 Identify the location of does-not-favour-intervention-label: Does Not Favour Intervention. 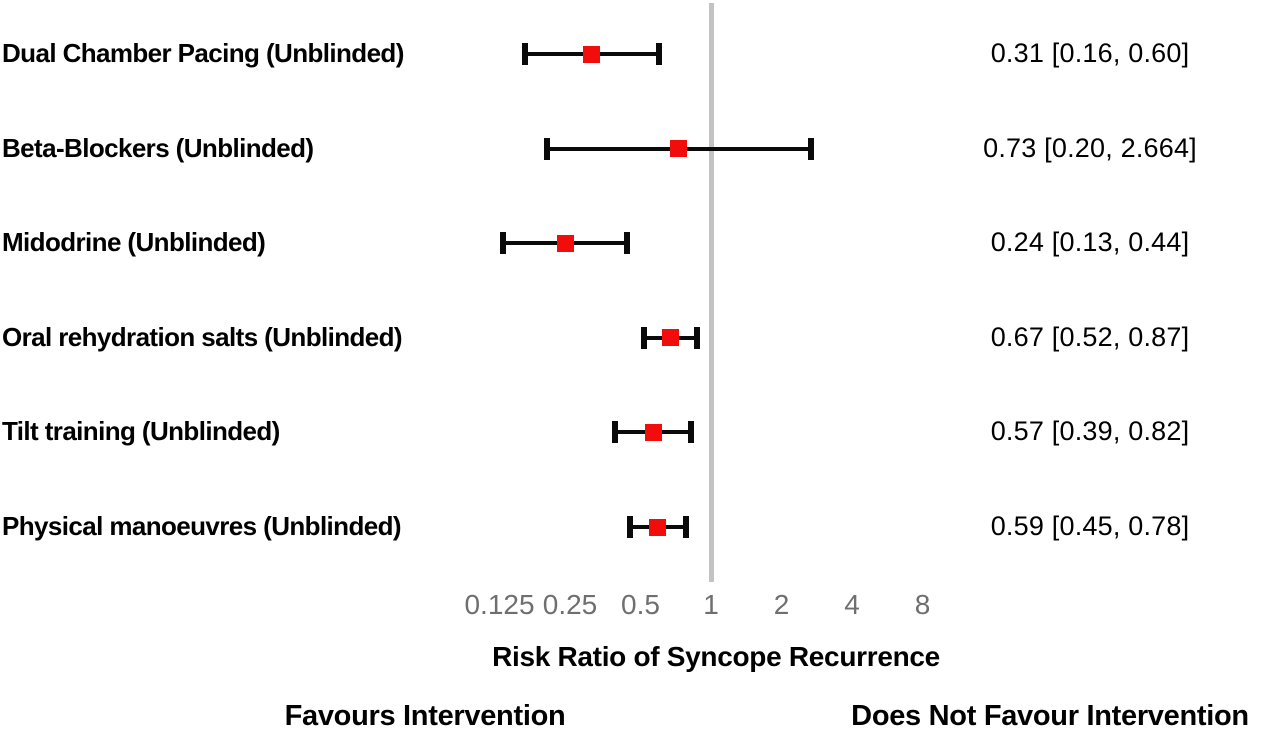
(1050, 716).